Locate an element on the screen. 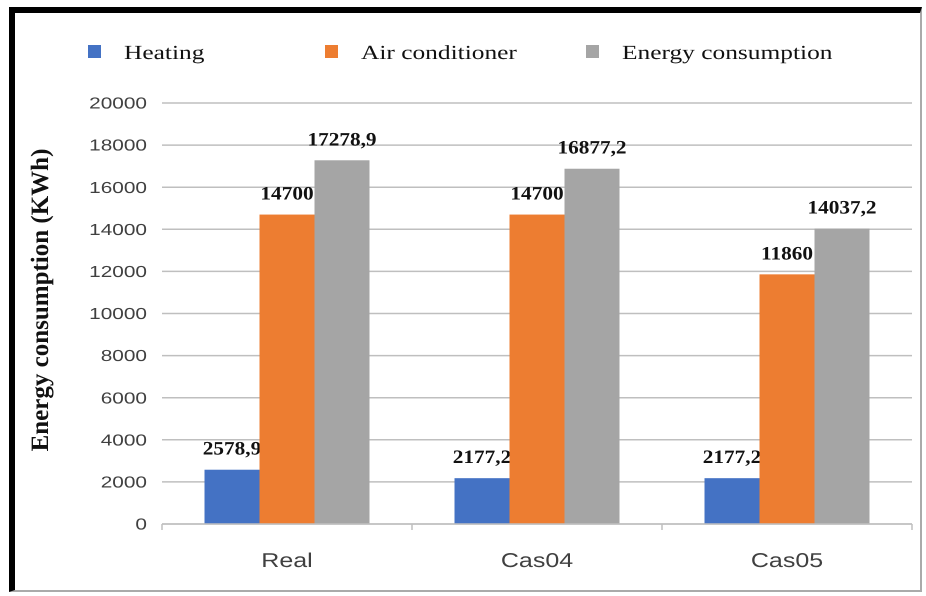  data-label: 2578,9 is located at coordinates (232, 449).